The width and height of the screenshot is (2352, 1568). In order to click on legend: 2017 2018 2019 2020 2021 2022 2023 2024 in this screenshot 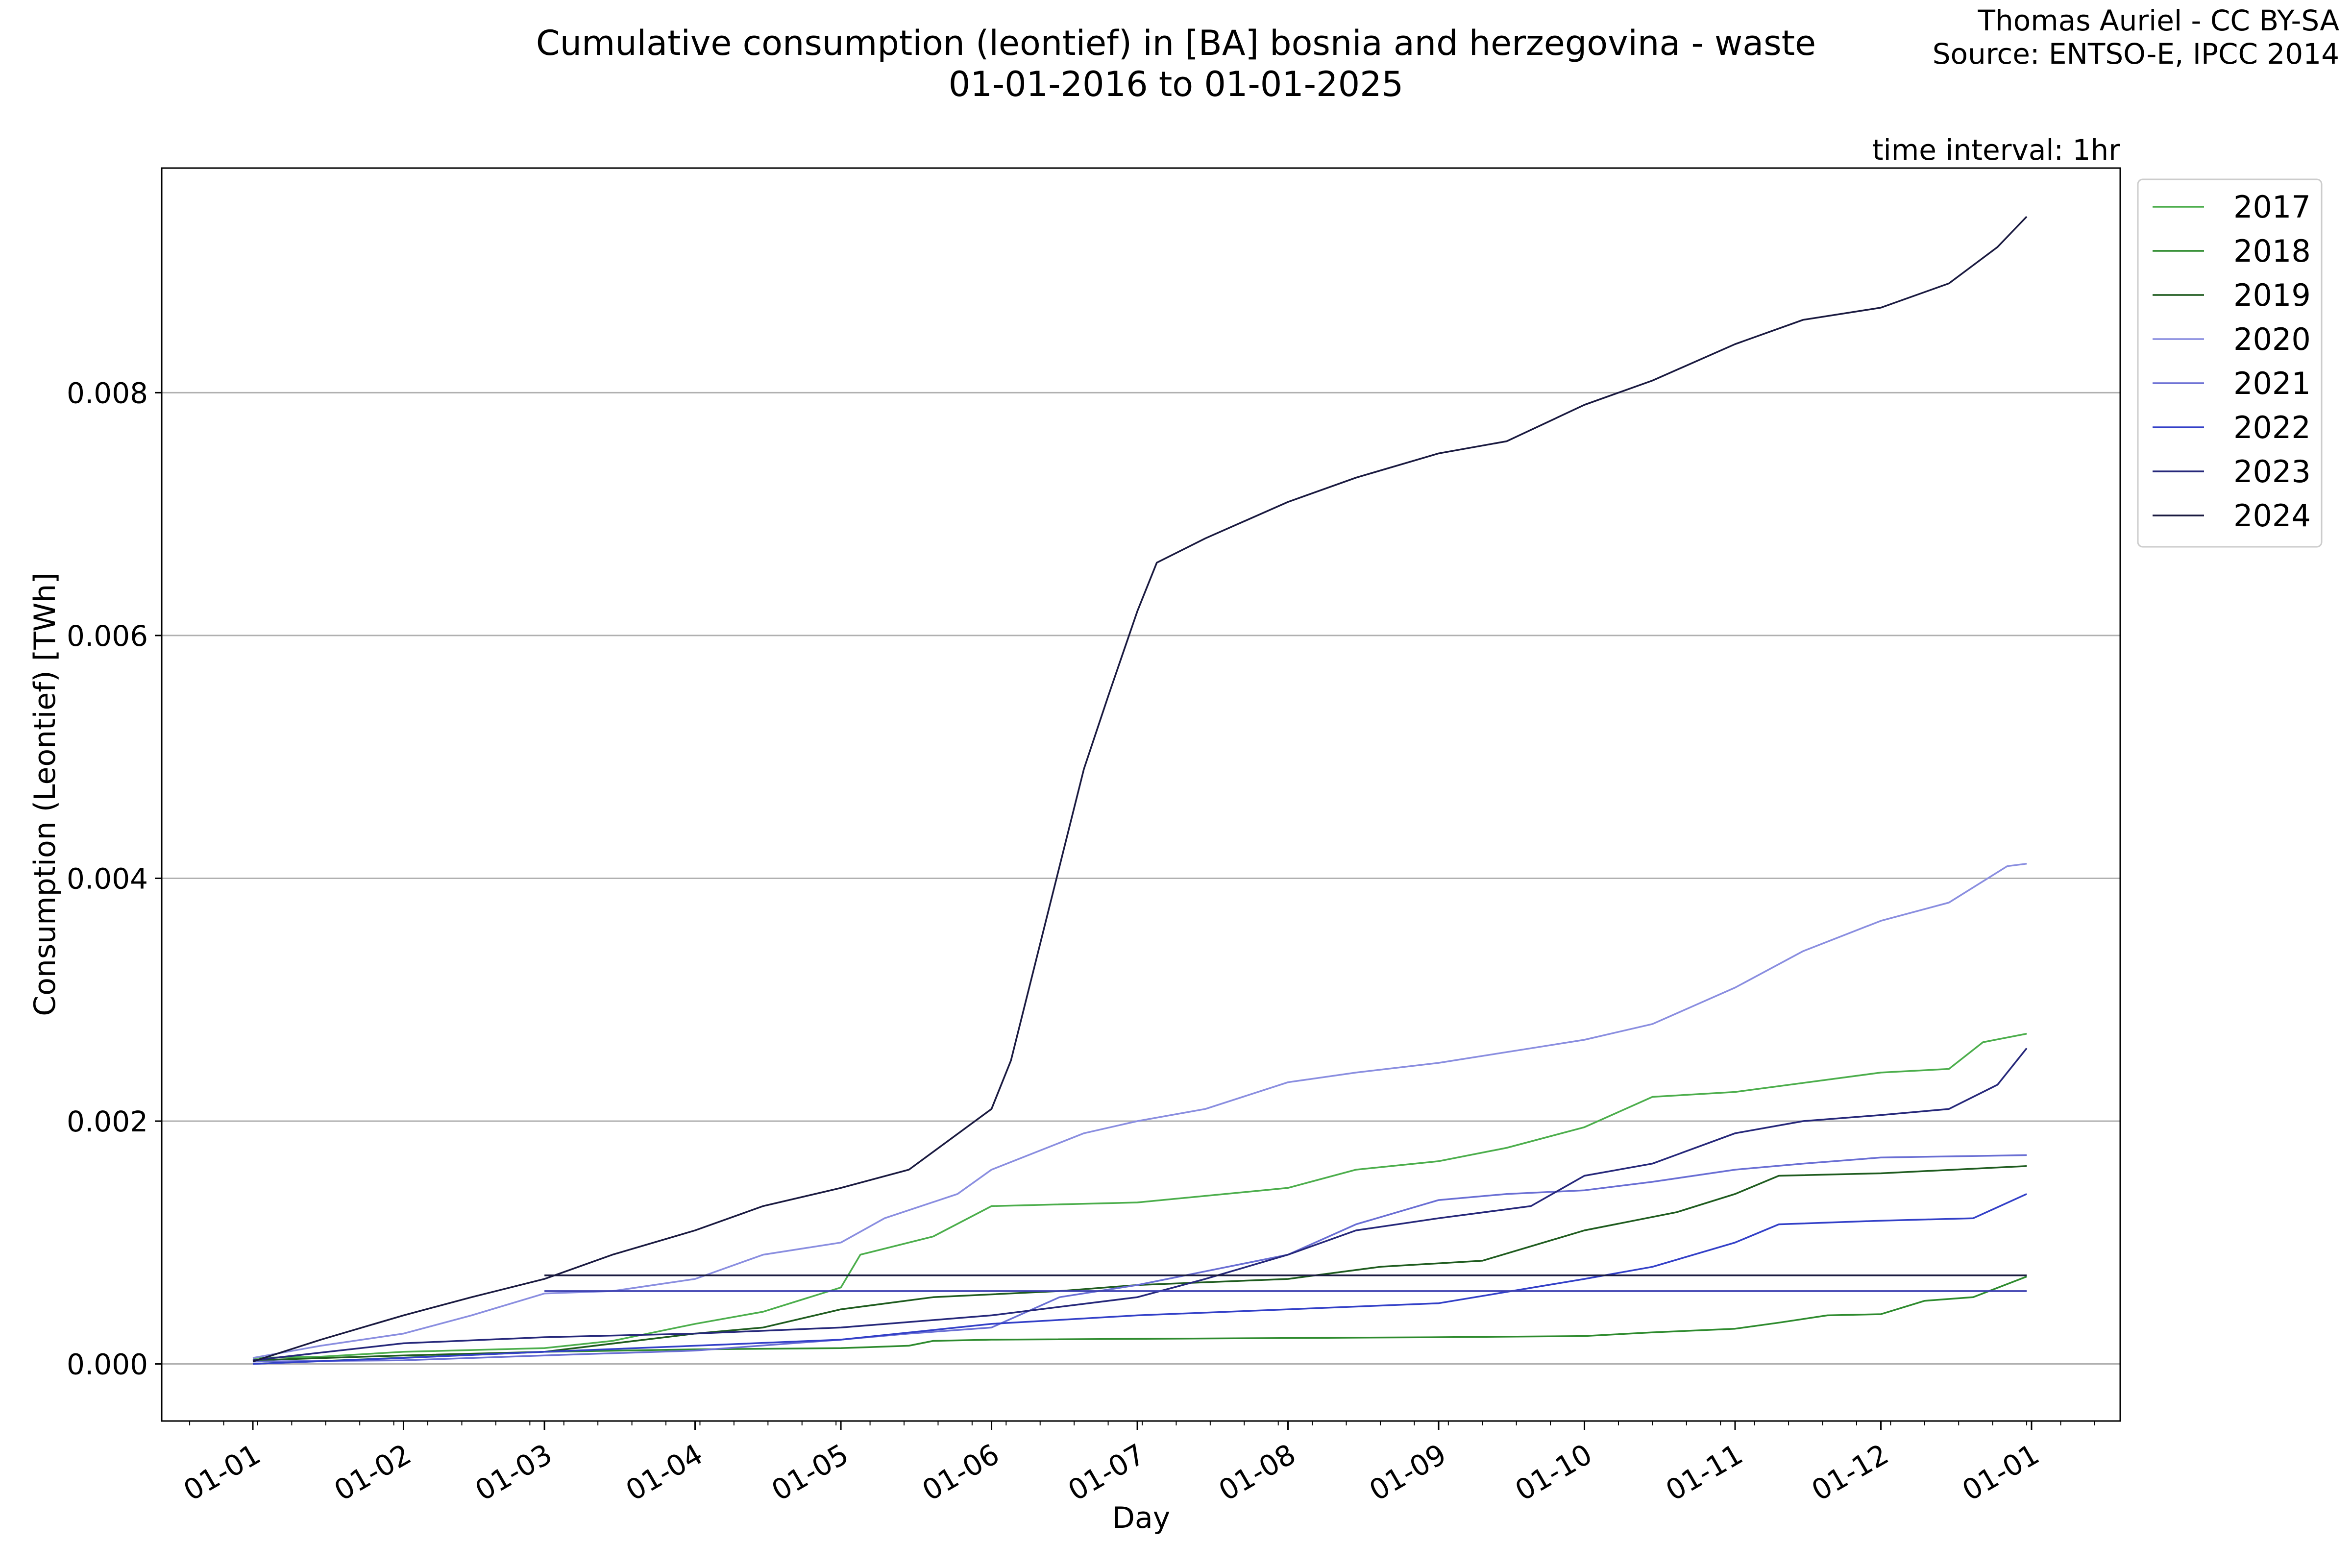, I will do `click(2230, 363)`.